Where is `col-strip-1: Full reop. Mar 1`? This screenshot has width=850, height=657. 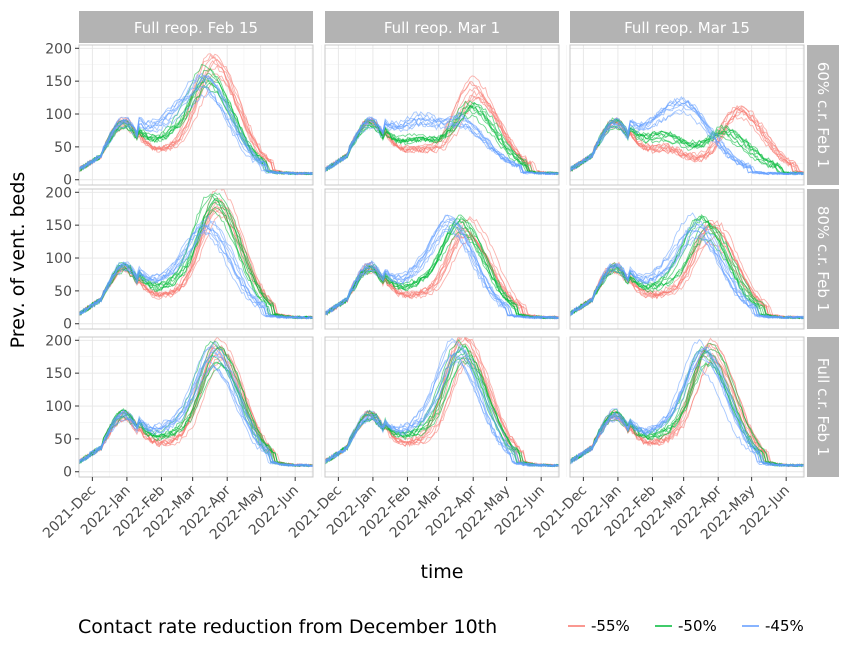 col-strip-1: Full reop. Mar 1 is located at coordinates (442, 27).